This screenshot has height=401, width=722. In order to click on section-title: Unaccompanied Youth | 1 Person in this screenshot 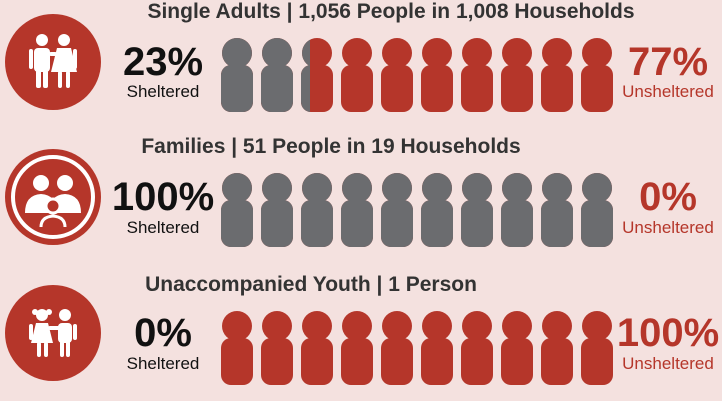, I will do `click(311, 284)`.